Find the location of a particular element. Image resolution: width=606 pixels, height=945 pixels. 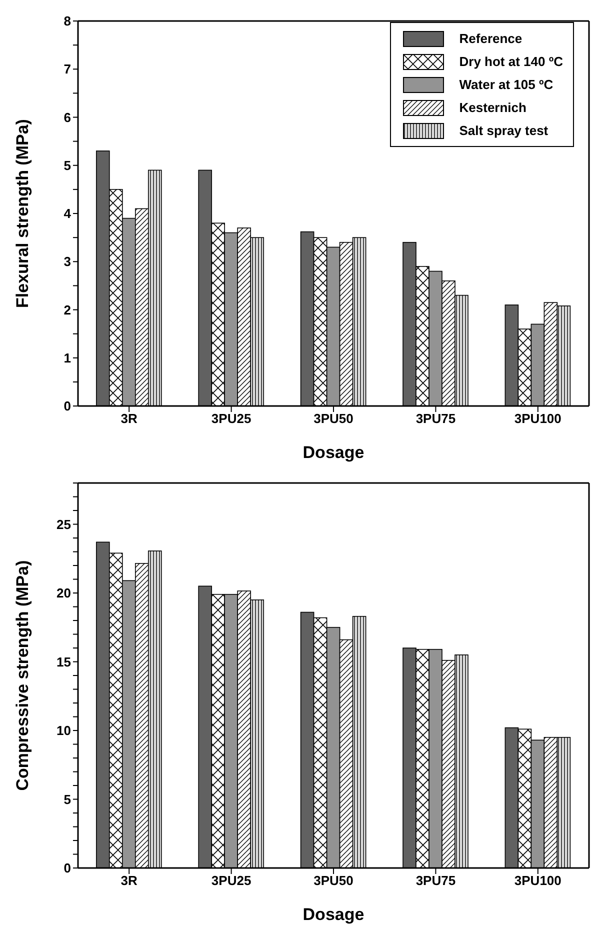

y-tick-label: 1 is located at coordinates (67, 358).